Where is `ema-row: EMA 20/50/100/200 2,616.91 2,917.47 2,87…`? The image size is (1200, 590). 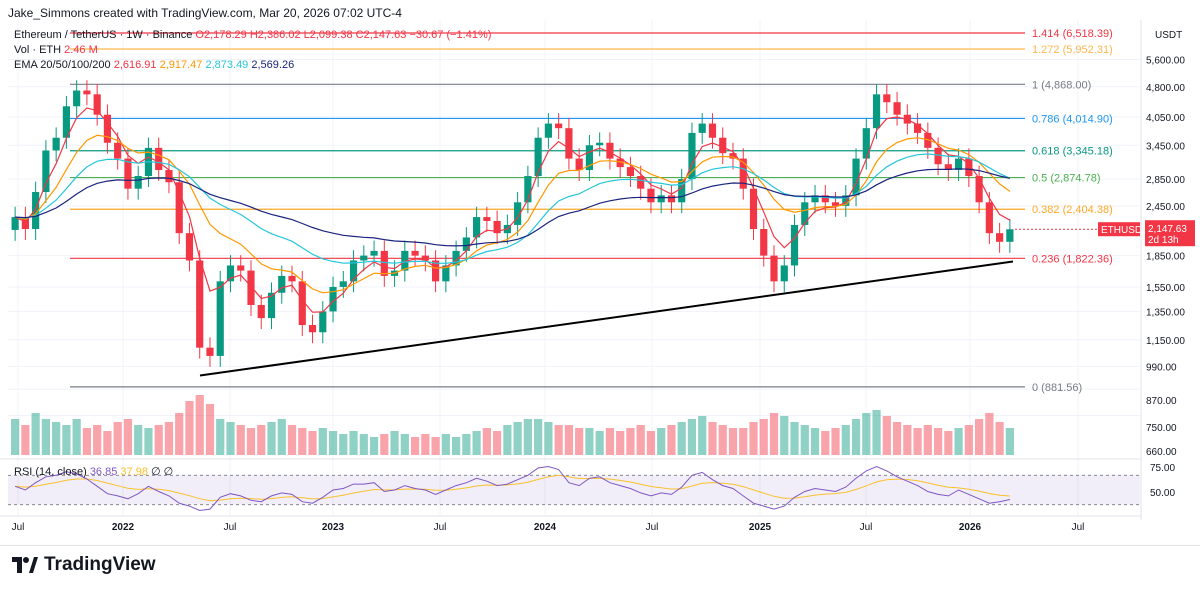
ema-row: EMA 20/50/100/200 2,616.91 2,917.47 2,87… is located at coordinates (252, 65).